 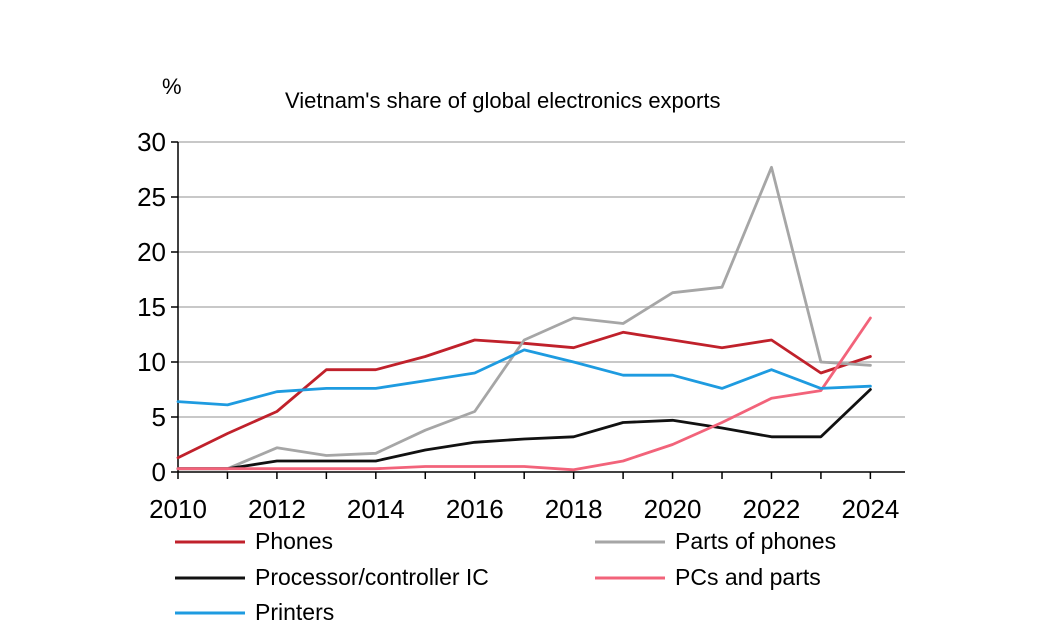 What do you see at coordinates (151, 307) in the screenshot?
I see `y-tick-label: 15` at bounding box center [151, 307].